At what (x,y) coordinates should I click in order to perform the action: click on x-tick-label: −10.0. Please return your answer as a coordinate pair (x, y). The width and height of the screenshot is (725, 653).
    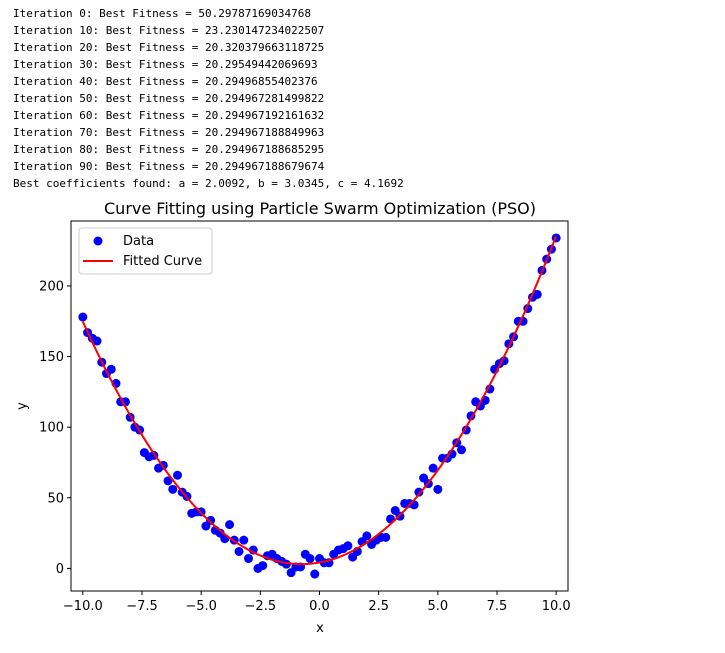
    Looking at the image, I should click on (83, 606).